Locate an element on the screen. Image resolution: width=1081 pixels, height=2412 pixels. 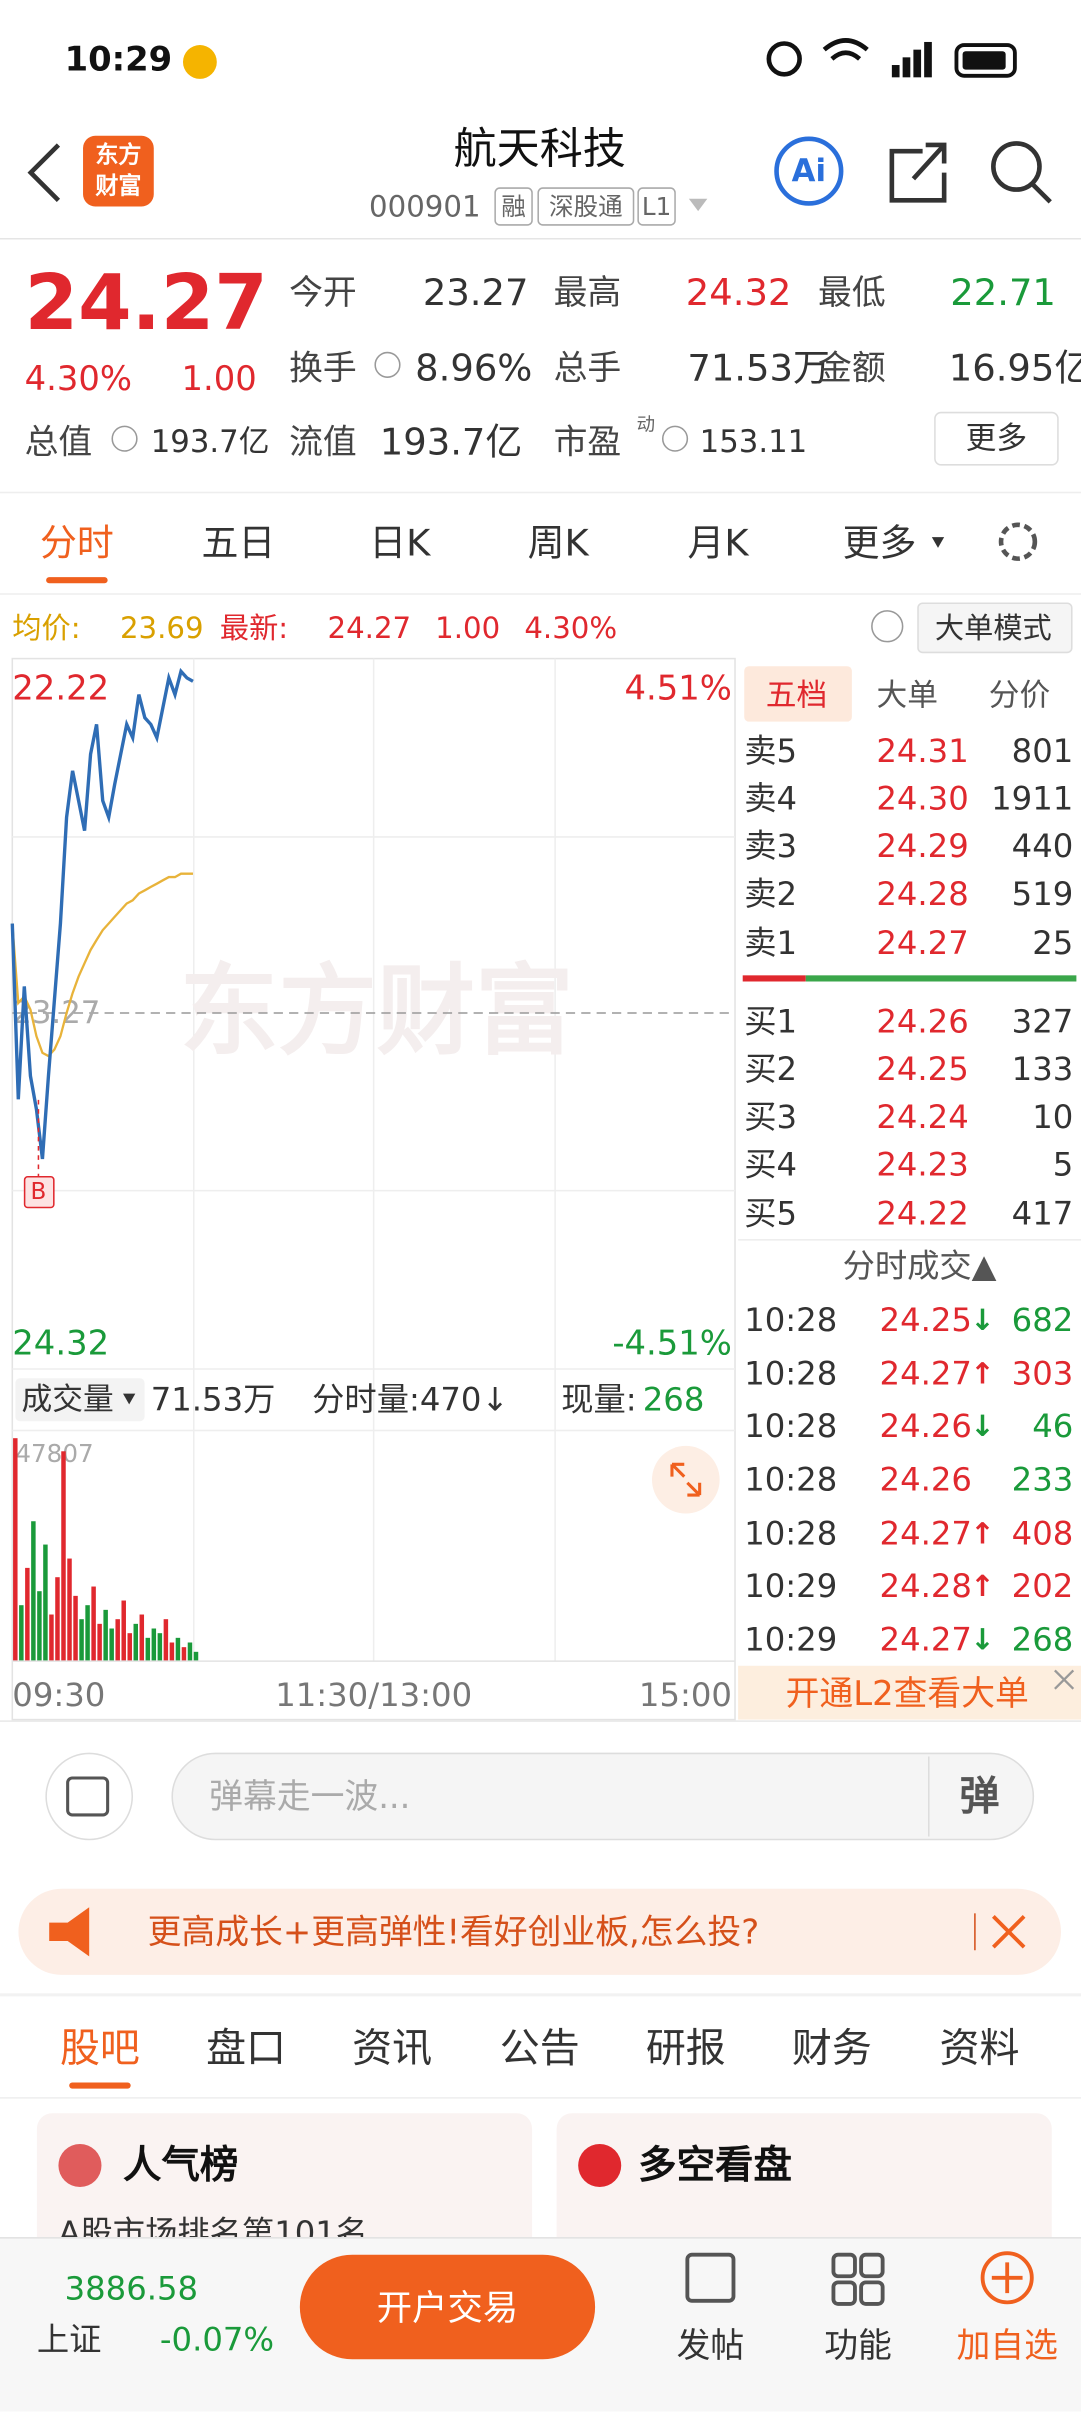
trade-volume: 408 is located at coordinates (1043, 1534).